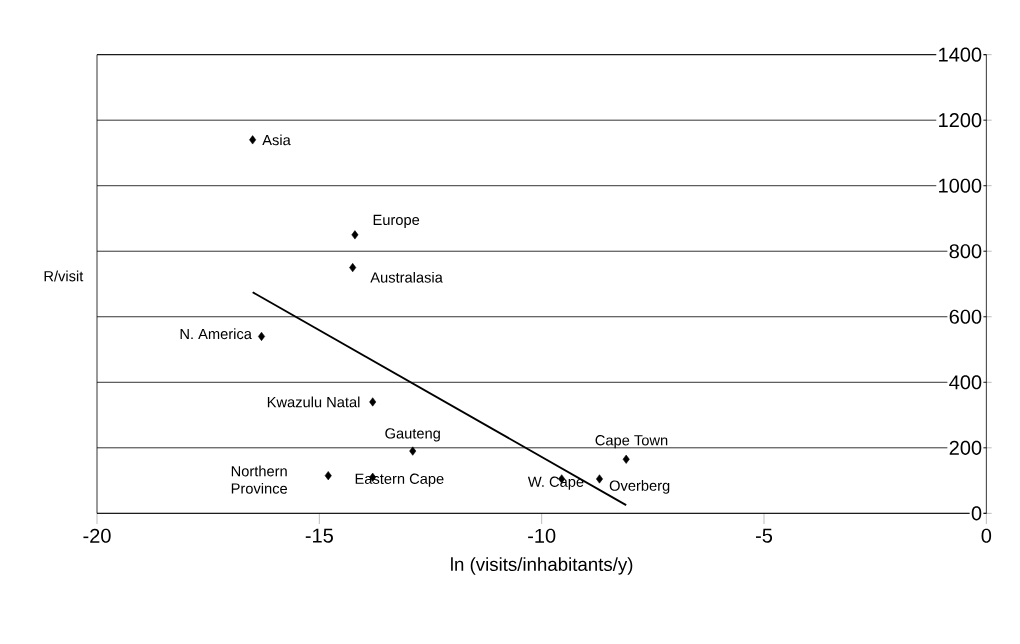 This screenshot has width=1020, height=644. I want to click on y-tick-label: 1200, so click(960, 120).